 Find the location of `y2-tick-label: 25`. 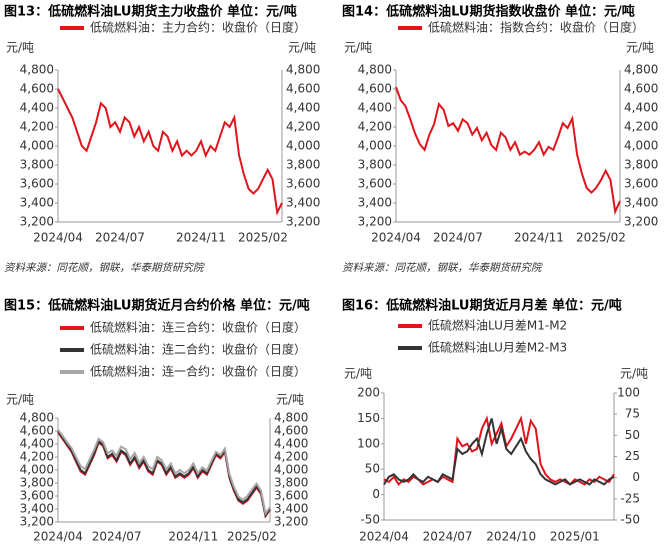

y2-tick-label: 25 is located at coordinates (632, 456).